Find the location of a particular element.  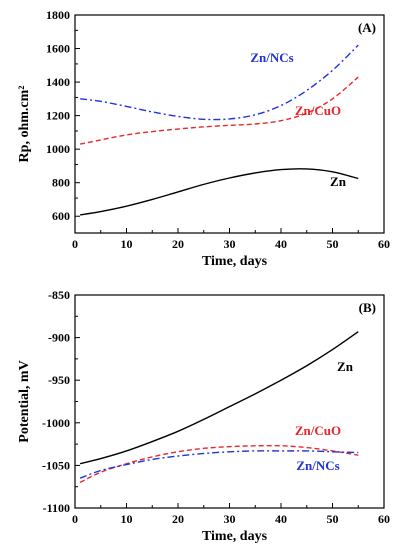

panel-b-x-tick-label: 0 is located at coordinates (75, 519).